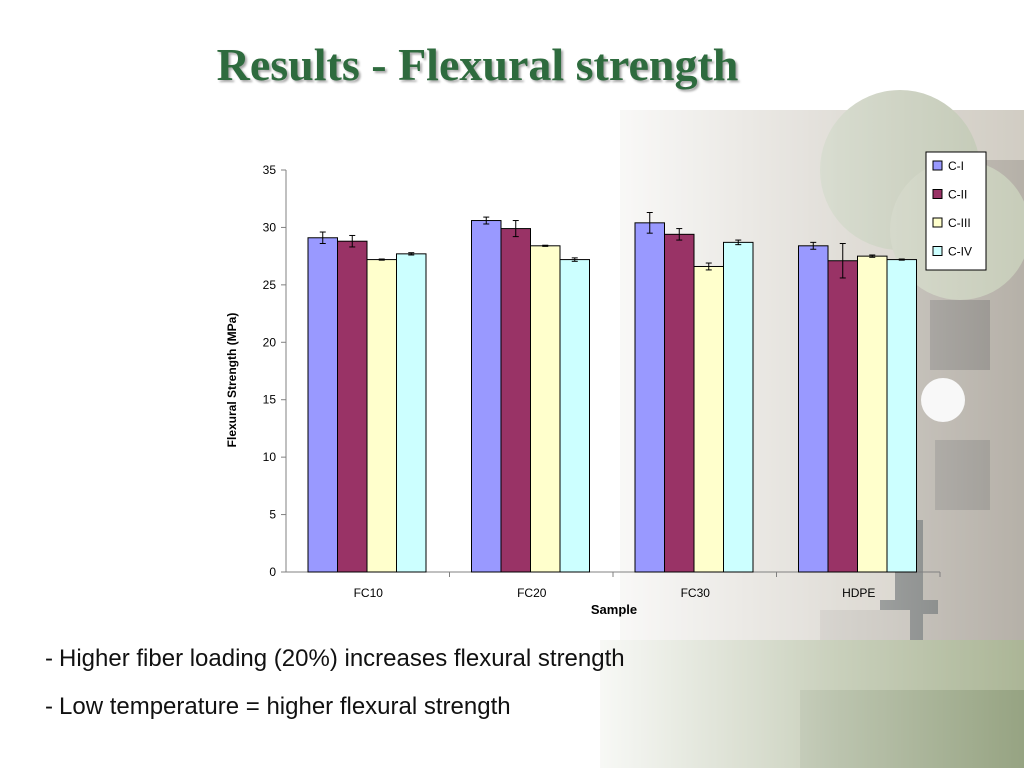 The image size is (1024, 768). I want to click on y-tick-label: 5, so click(272, 515).